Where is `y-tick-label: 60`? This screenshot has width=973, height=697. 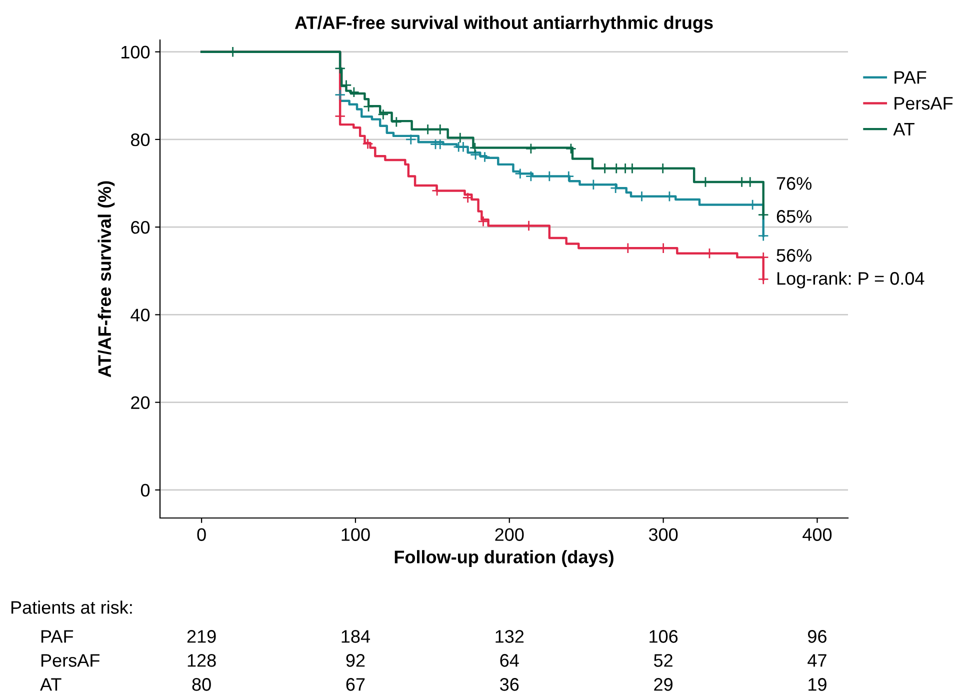 y-tick-label: 60 is located at coordinates (140, 227).